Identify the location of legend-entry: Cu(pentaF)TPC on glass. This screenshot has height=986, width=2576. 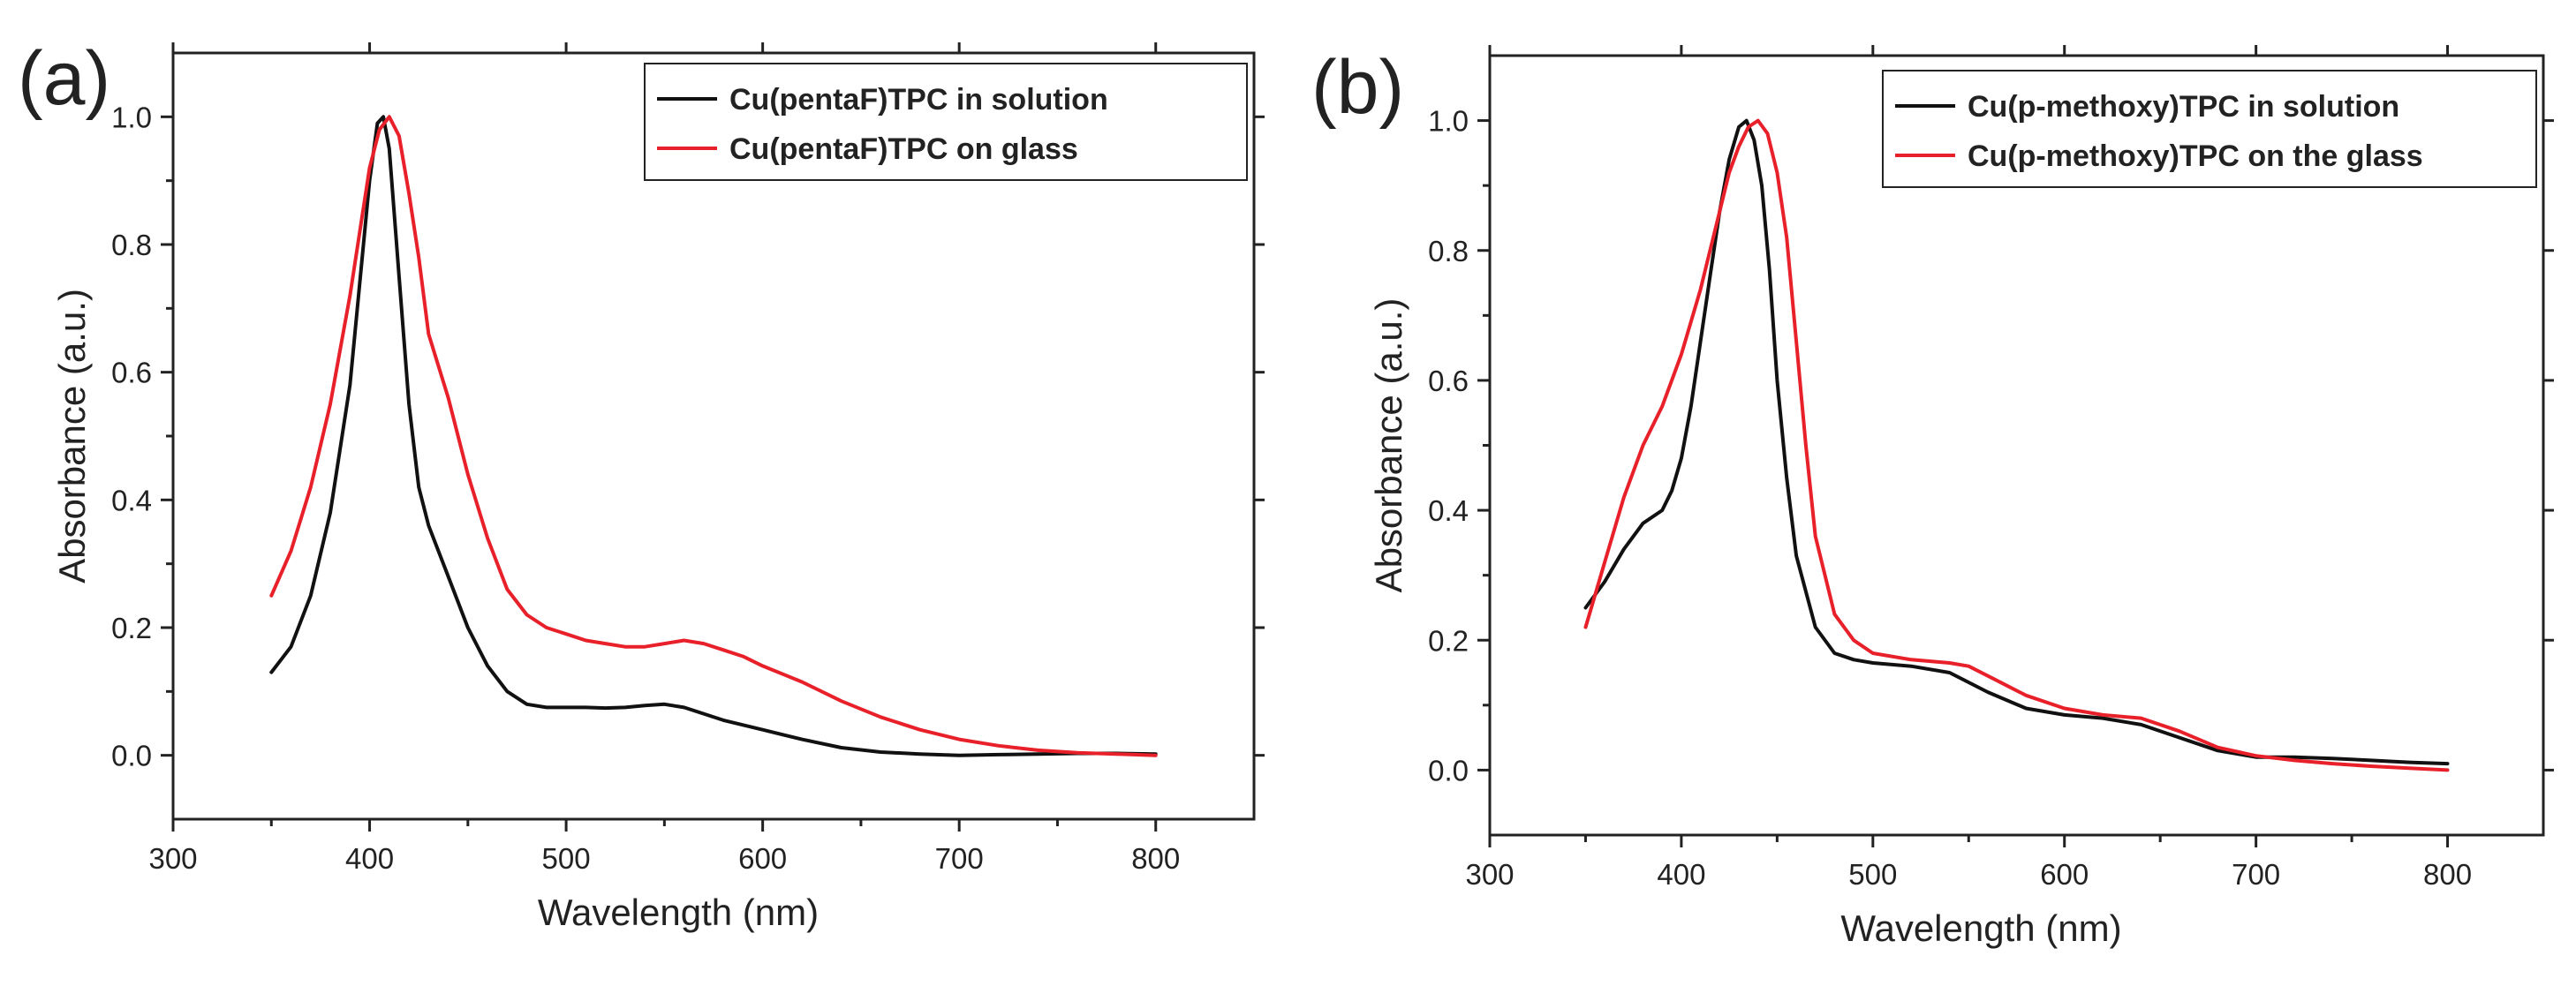
(903, 149).